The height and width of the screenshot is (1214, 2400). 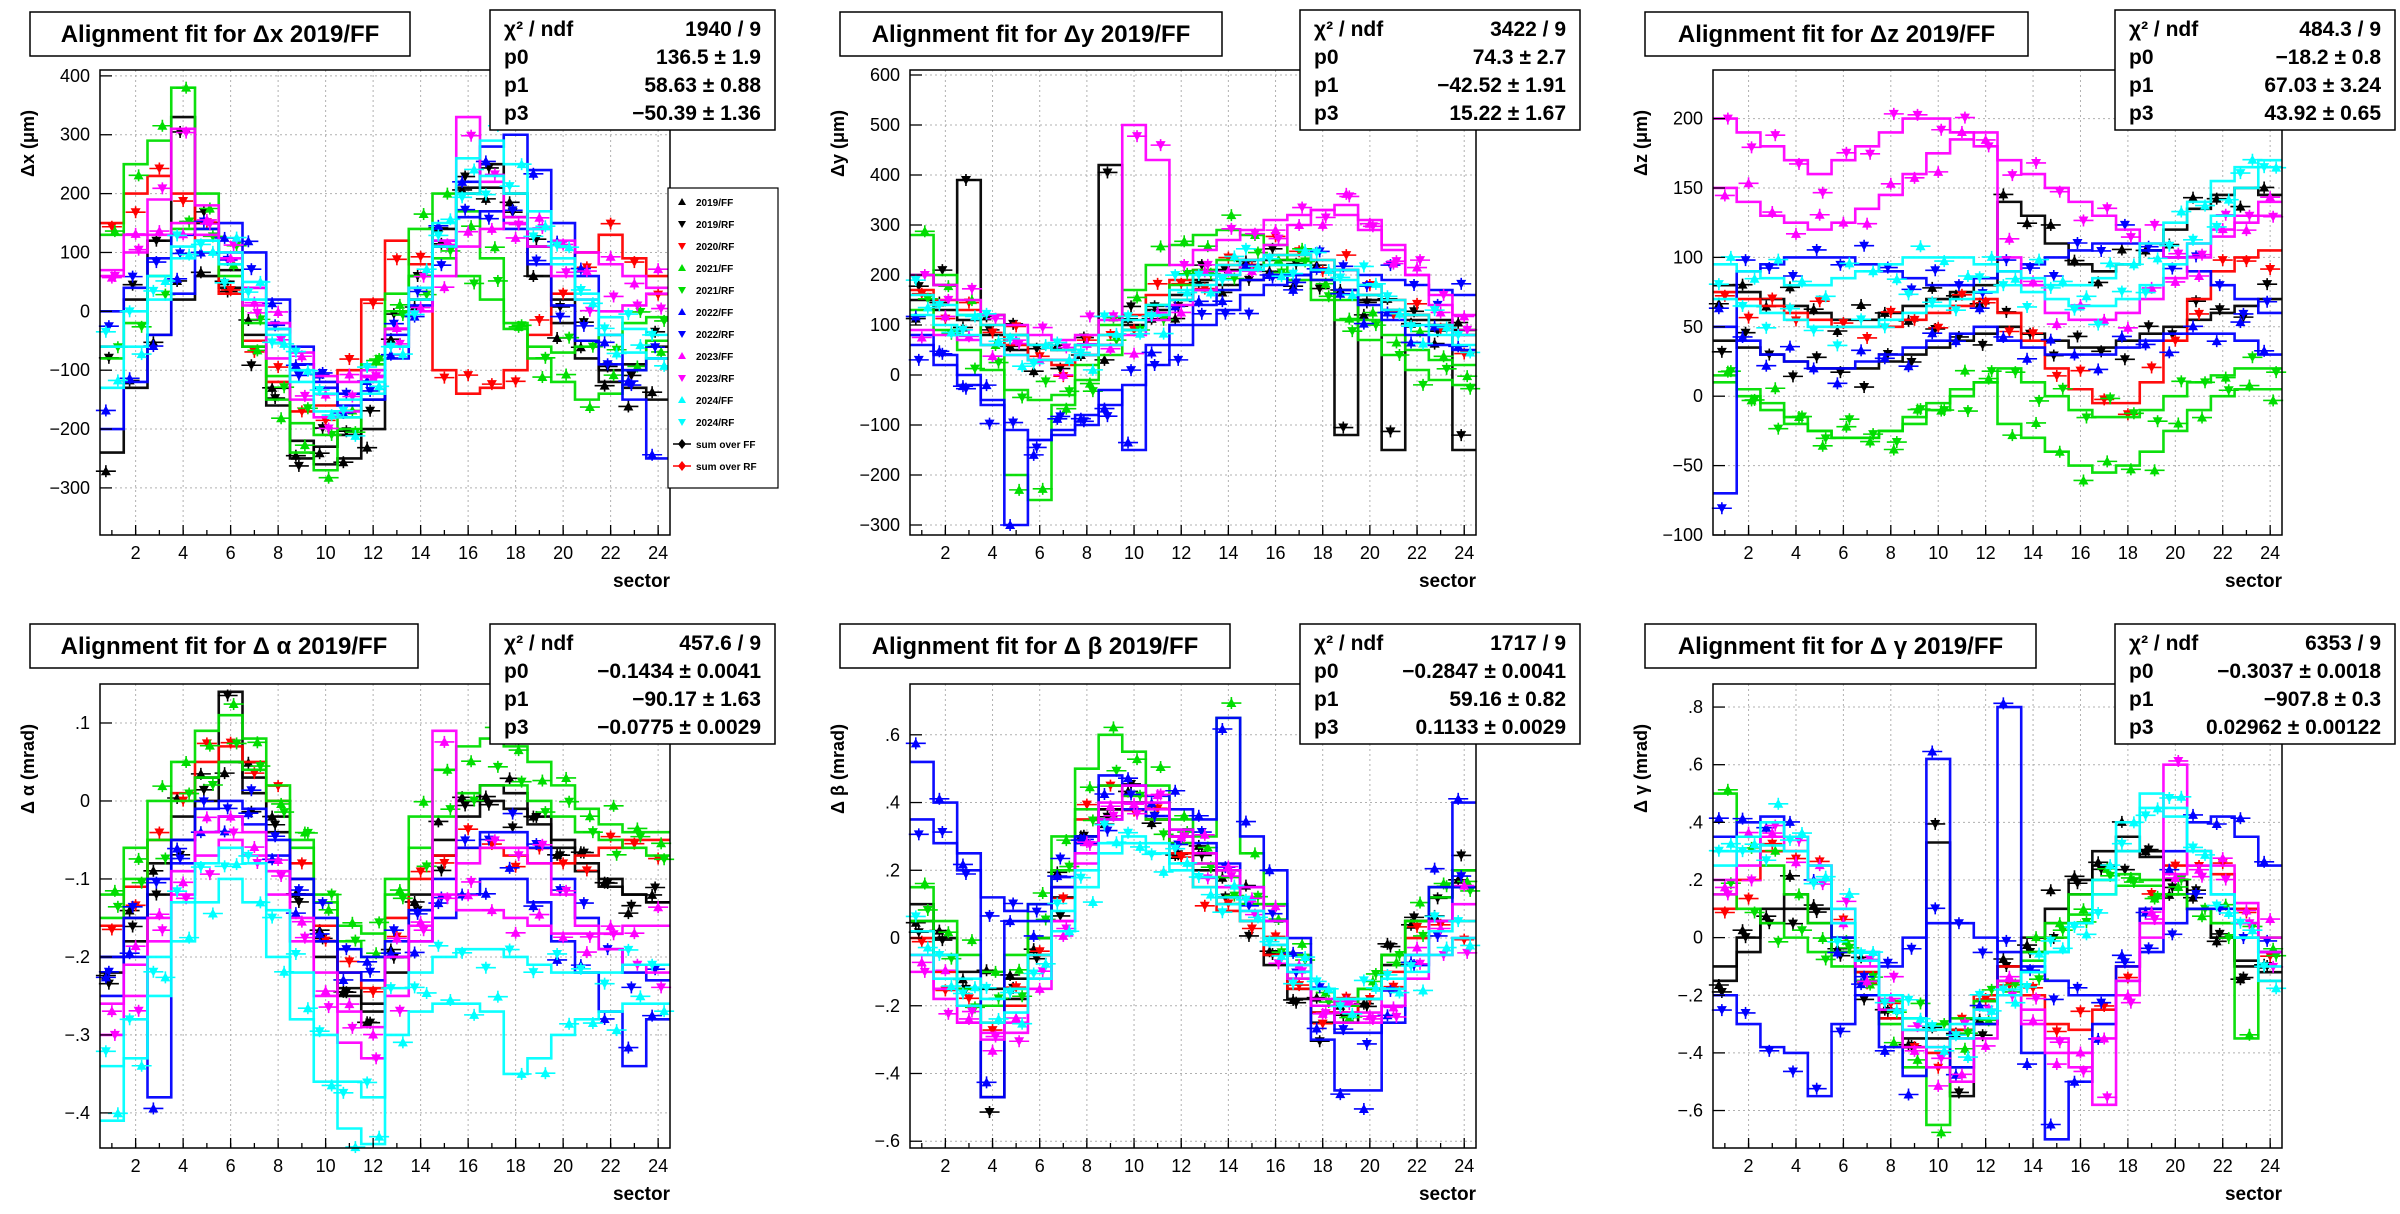 I want to click on fit-stat-label: p1, so click(x=516, y=85).